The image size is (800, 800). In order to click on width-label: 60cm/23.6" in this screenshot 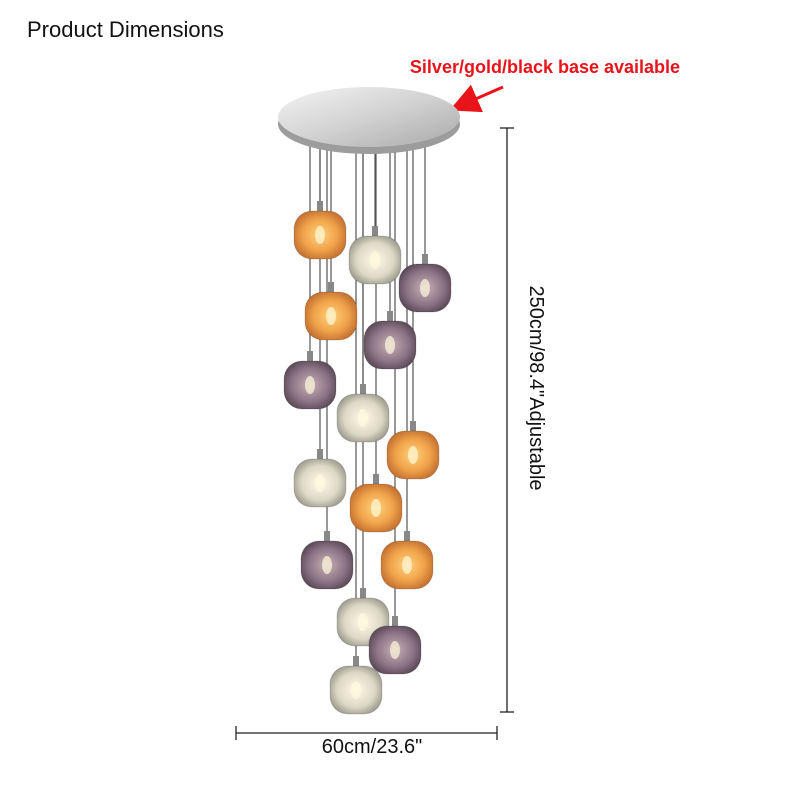, I will do `click(372, 747)`.